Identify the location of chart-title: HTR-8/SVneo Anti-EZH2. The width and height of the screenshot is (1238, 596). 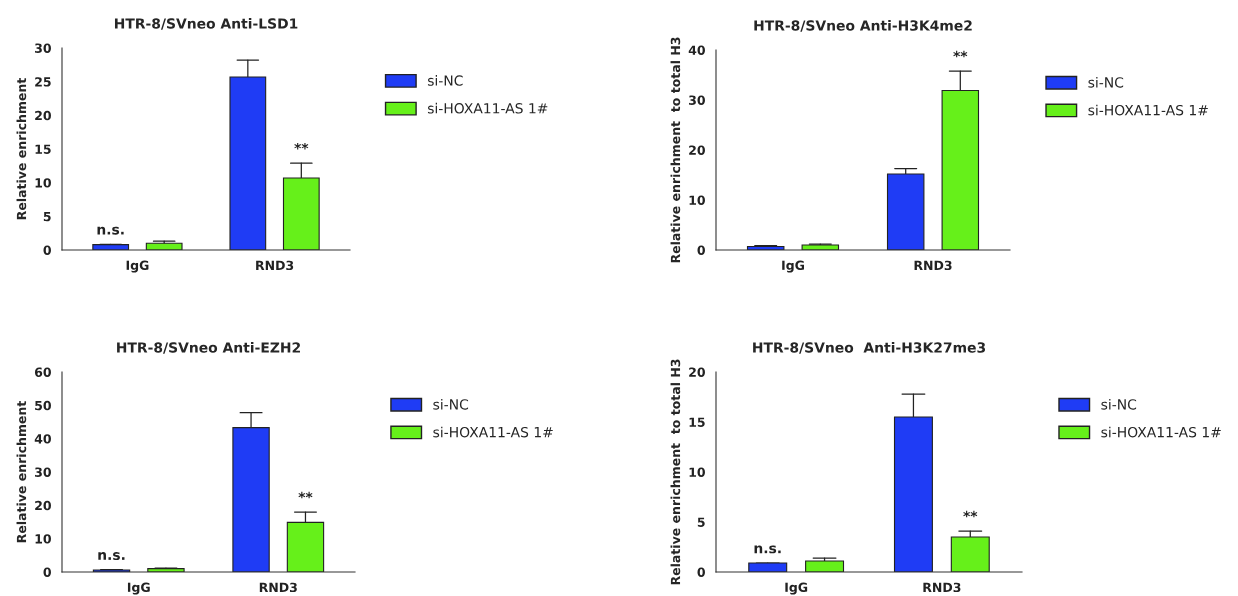
(208, 348).